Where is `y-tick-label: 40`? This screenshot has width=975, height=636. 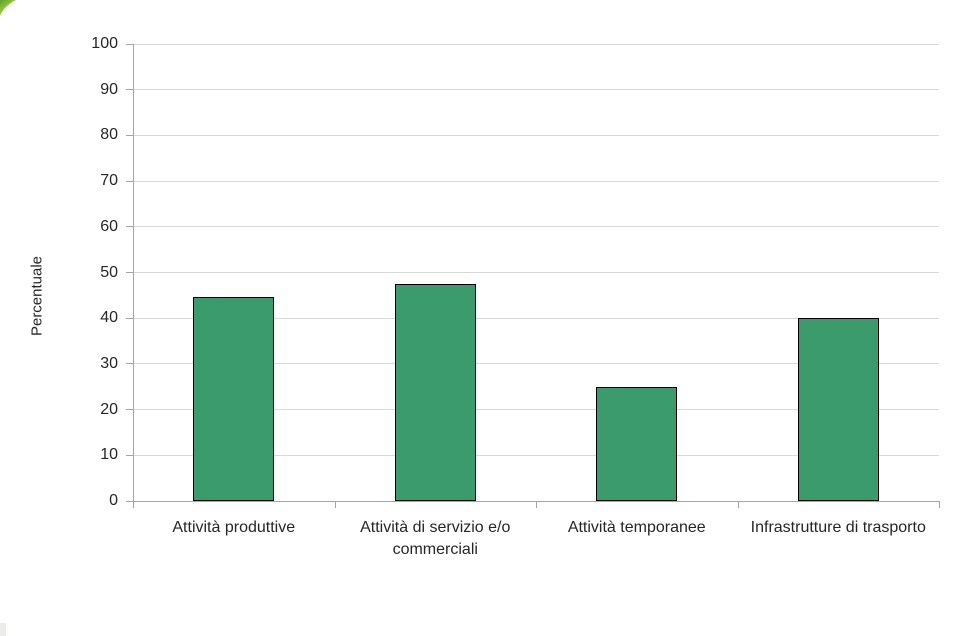 y-tick-label: 40 is located at coordinates (109, 318).